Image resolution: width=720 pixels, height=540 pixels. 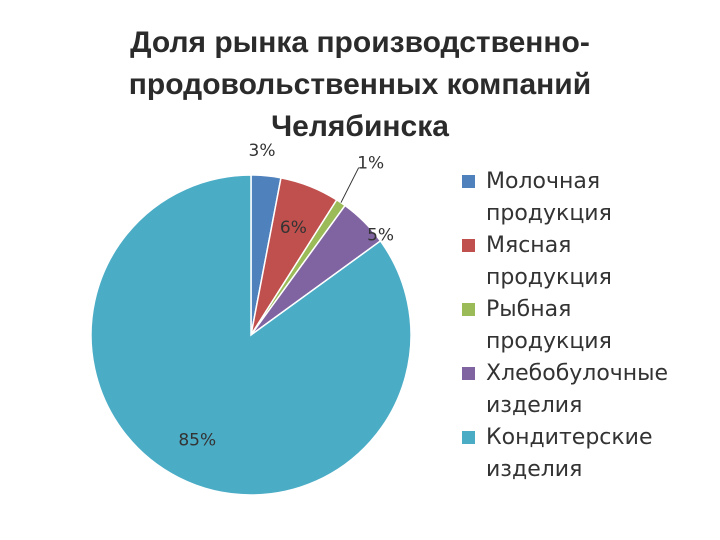 What do you see at coordinates (370, 164) in the screenshot?
I see `data-label-fish: 1%` at bounding box center [370, 164].